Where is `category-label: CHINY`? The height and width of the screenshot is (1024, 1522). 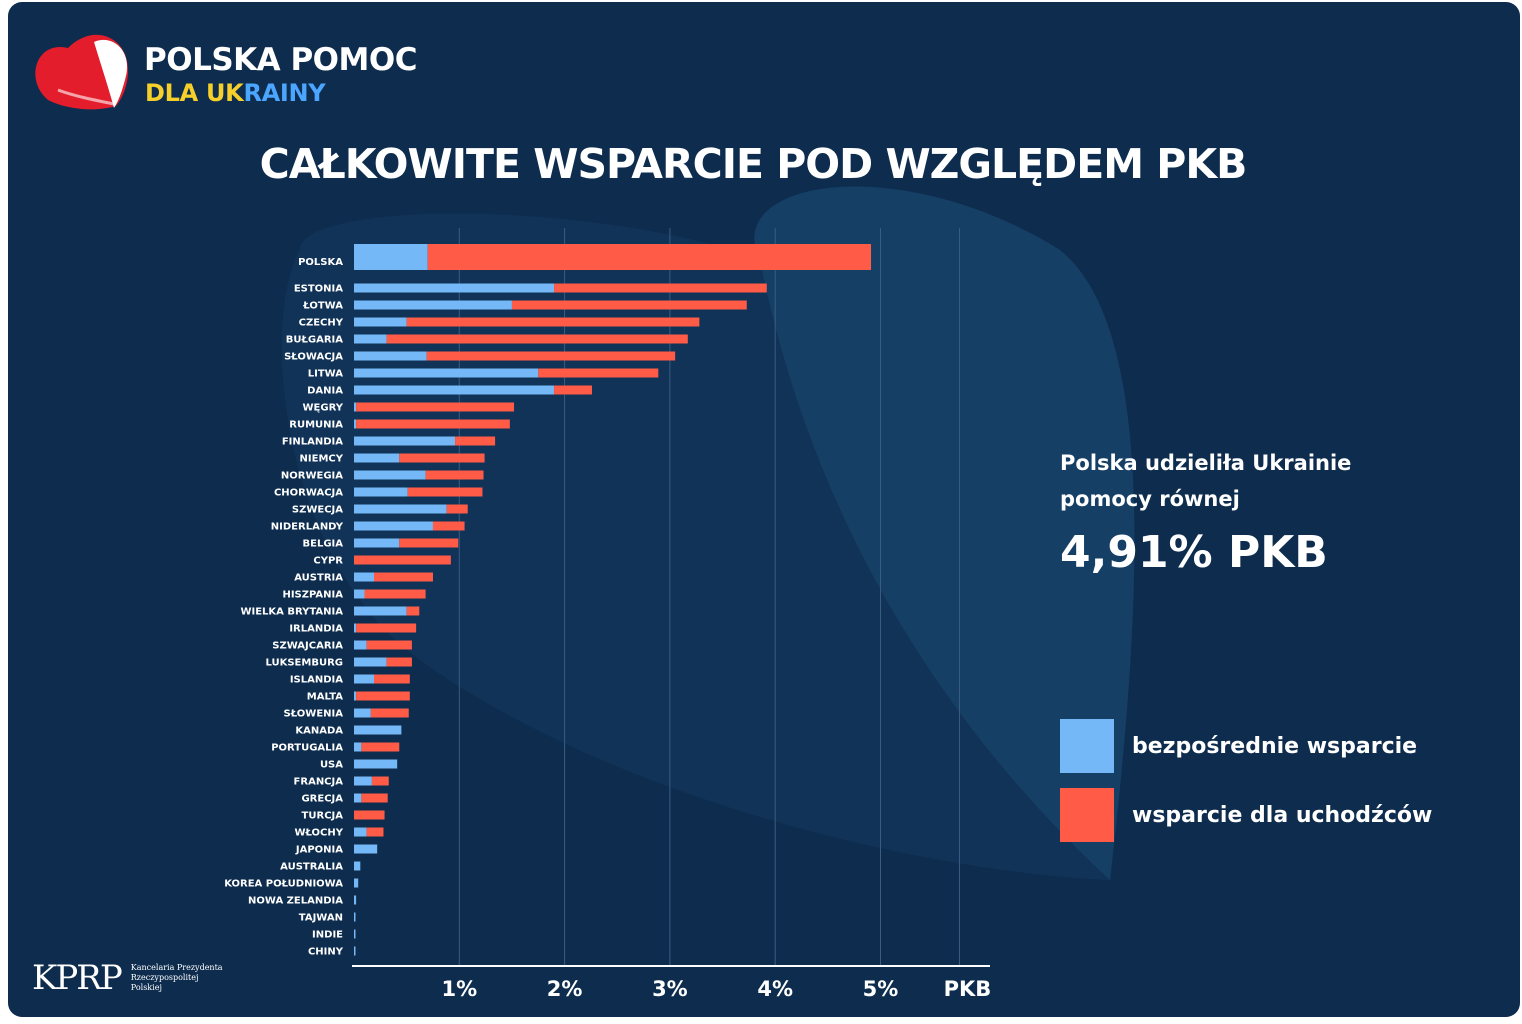 category-label: CHINY is located at coordinates (326, 952).